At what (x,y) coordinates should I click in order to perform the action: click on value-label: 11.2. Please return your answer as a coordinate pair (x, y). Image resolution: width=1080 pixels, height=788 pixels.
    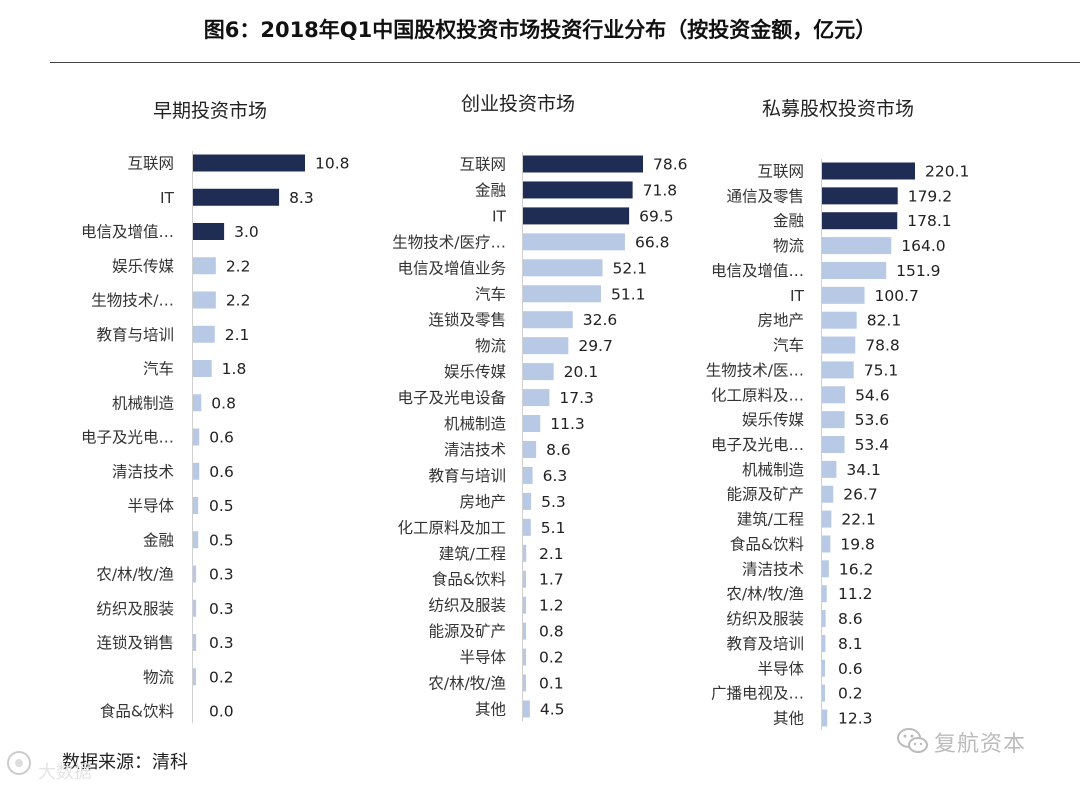
    Looking at the image, I should click on (855, 594).